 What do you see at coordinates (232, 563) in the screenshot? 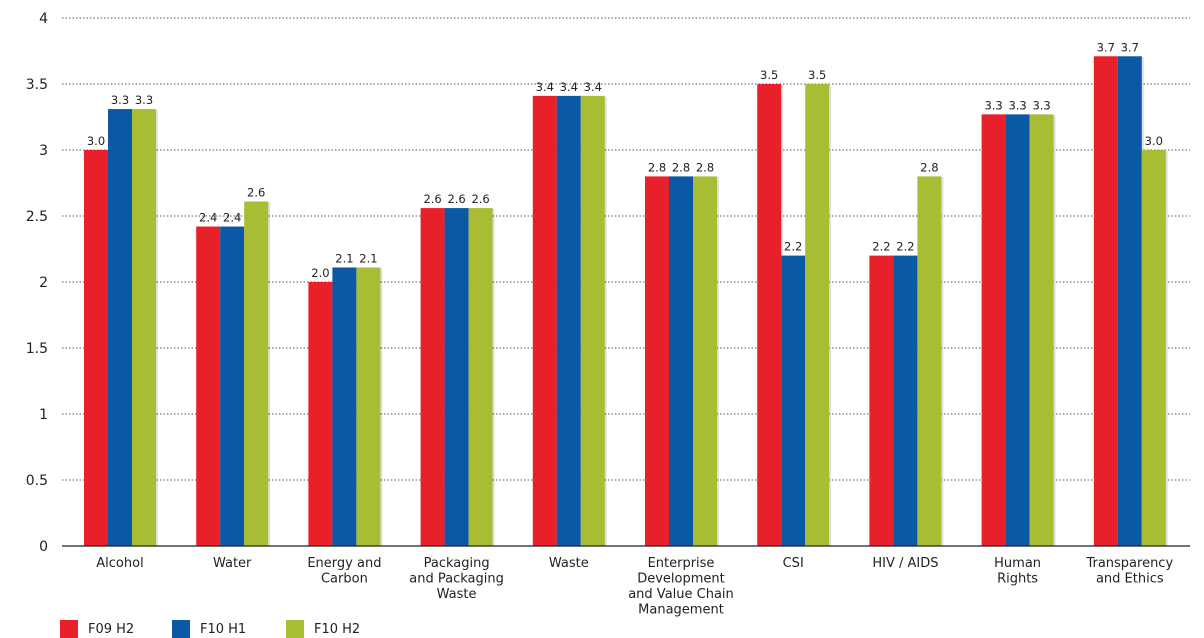
I see `category-label: Water` at bounding box center [232, 563].